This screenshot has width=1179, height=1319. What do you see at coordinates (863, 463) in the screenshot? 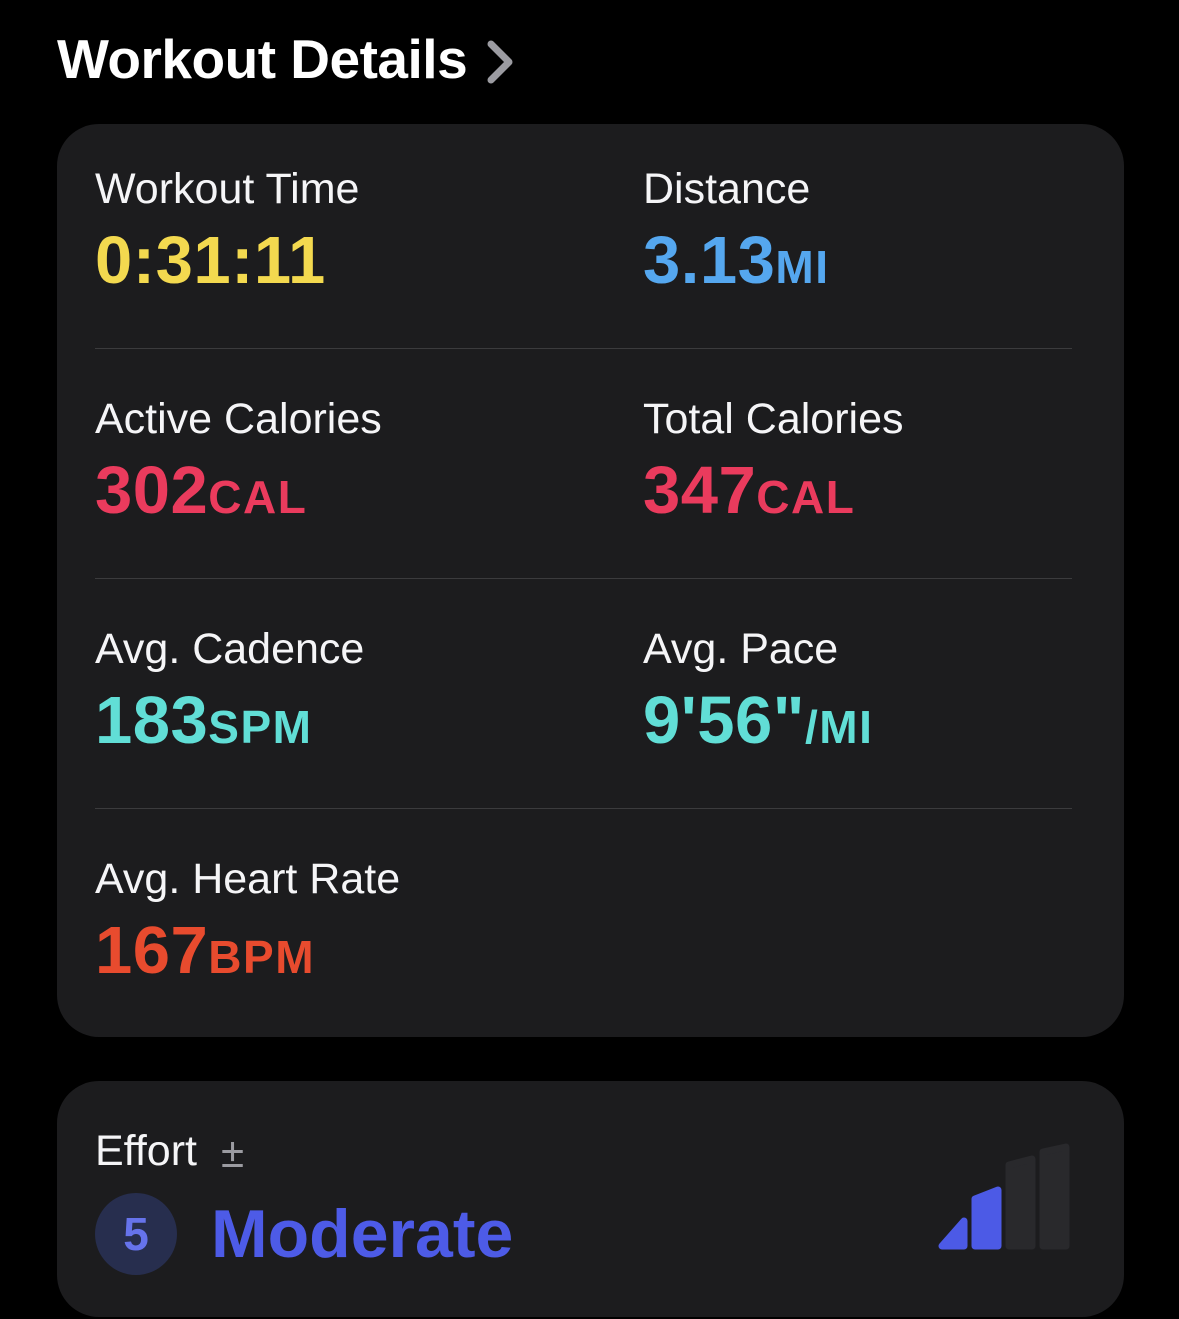
I see `metric-total-calories: Total Calories 347CAL` at bounding box center [863, 463].